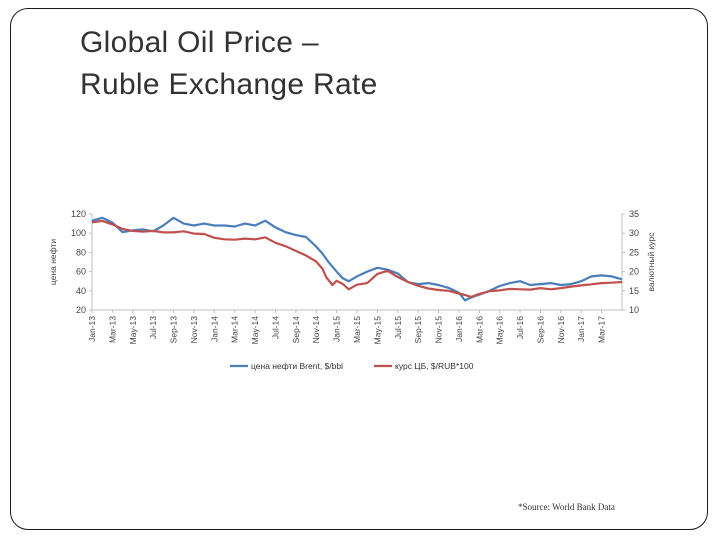 This screenshot has width=720, height=540. Describe the element at coordinates (566, 507) in the screenshot. I see `source-note: *Source: World Bank Data` at that location.